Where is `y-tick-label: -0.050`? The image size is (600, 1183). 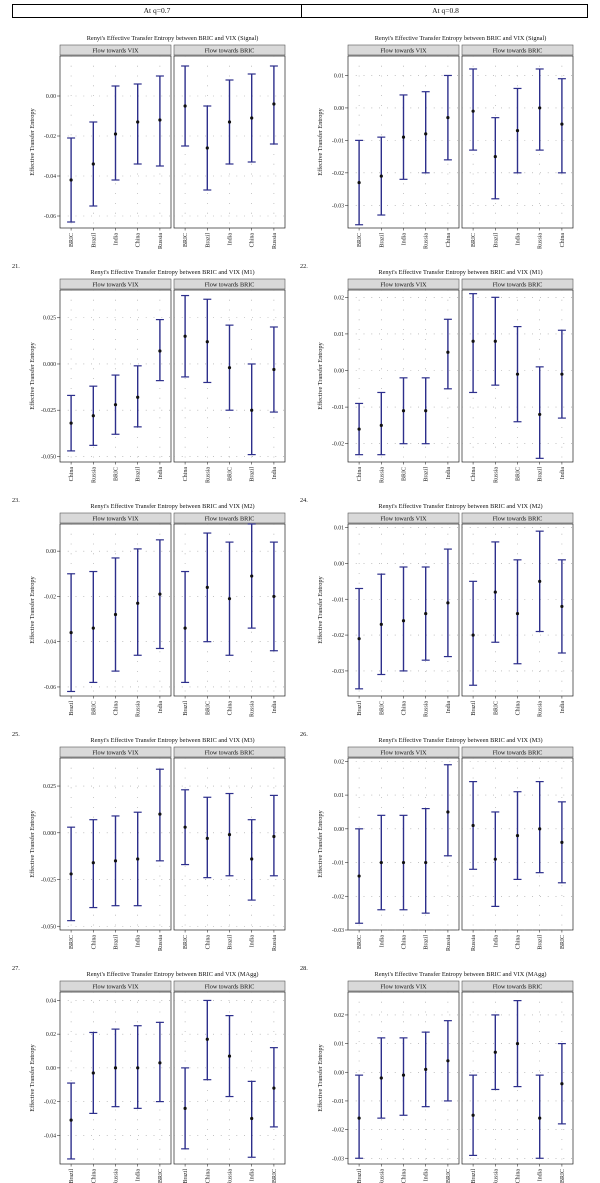
y-tick-label: -0.050 is located at coordinates (48, 927).